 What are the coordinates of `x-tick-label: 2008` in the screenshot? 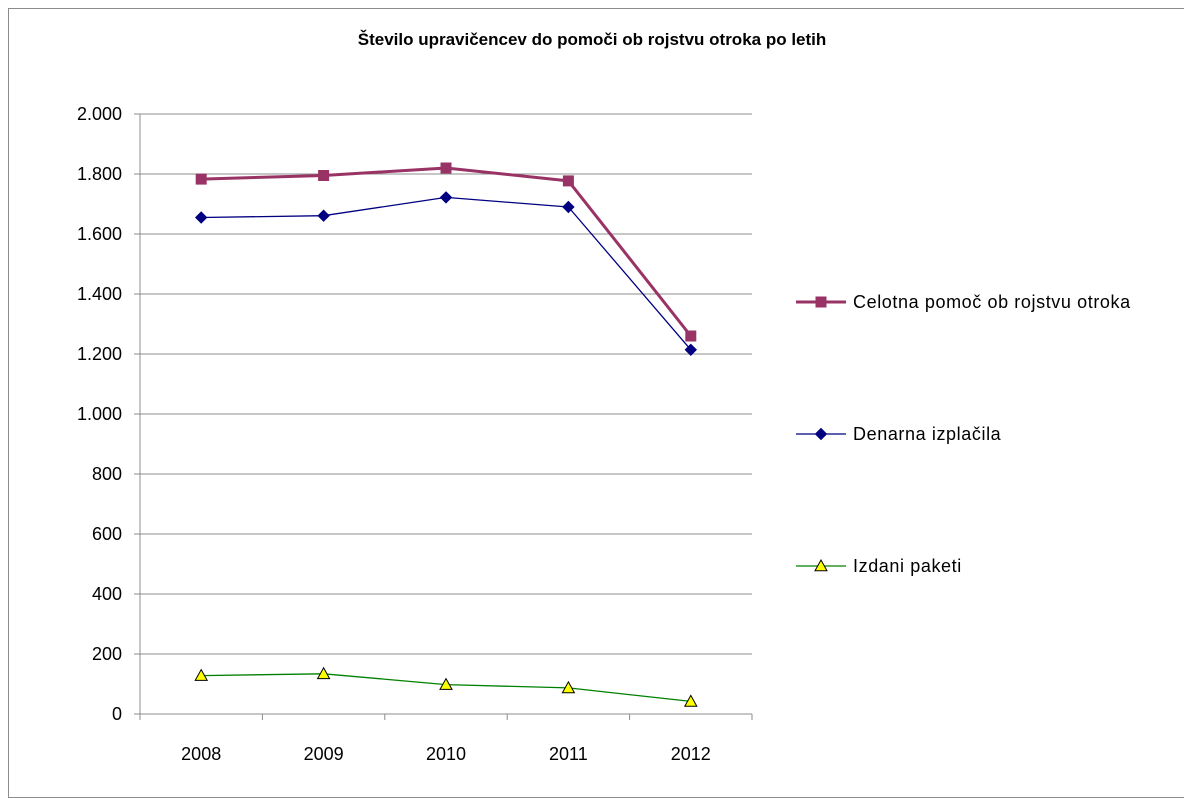 It's located at (201, 754).